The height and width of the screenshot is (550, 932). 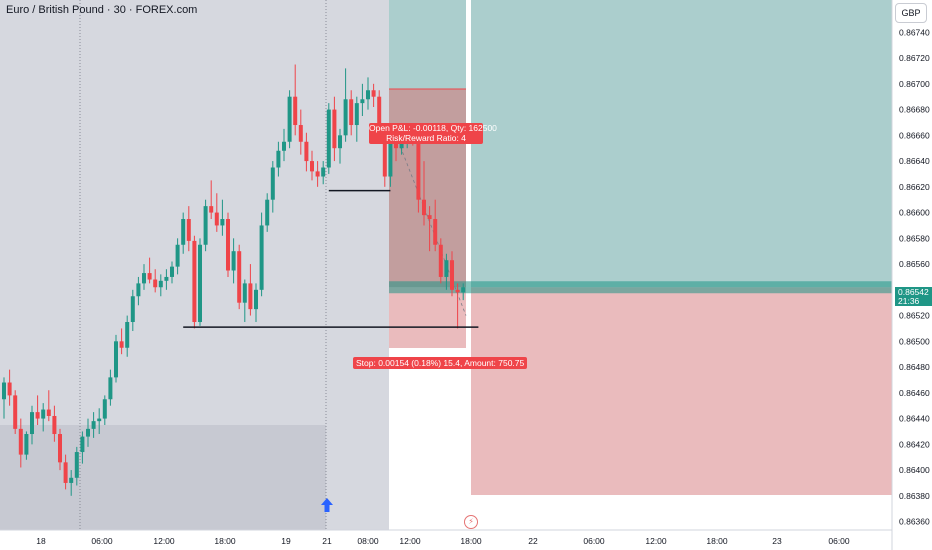 I want to click on pnl-path-line, so click(x=431, y=225).